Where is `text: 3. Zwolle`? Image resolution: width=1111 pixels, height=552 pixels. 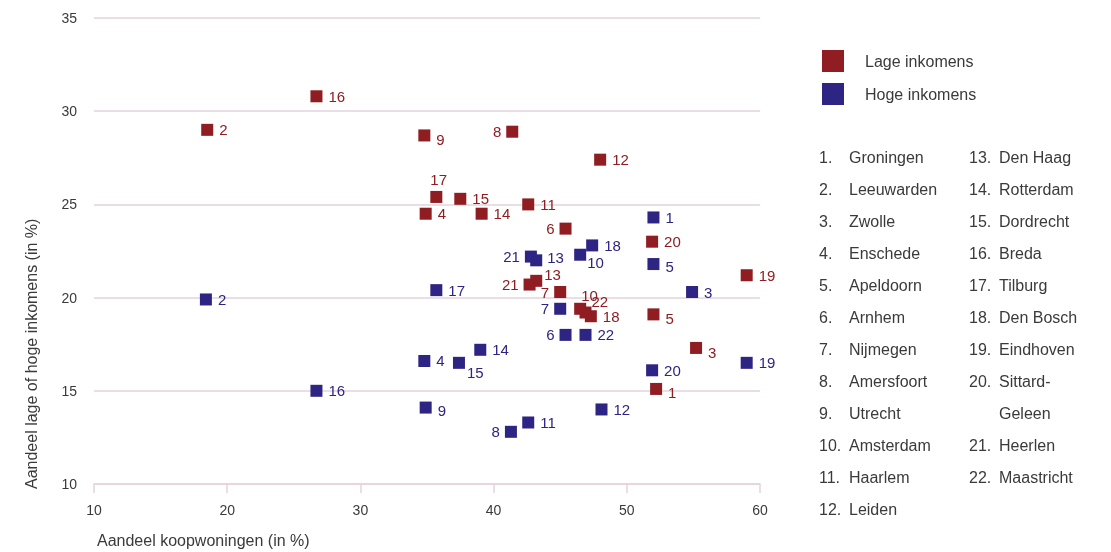 text: 3. Zwolle is located at coordinates (858, 222).